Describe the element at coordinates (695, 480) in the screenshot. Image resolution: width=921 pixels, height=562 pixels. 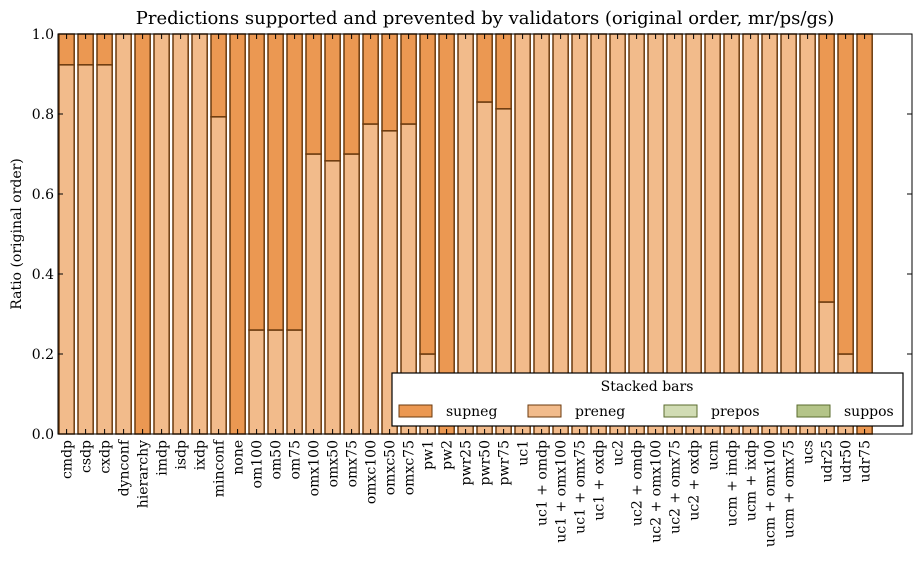
I see `x-tick-label: uc2 + oxdp` at that location.